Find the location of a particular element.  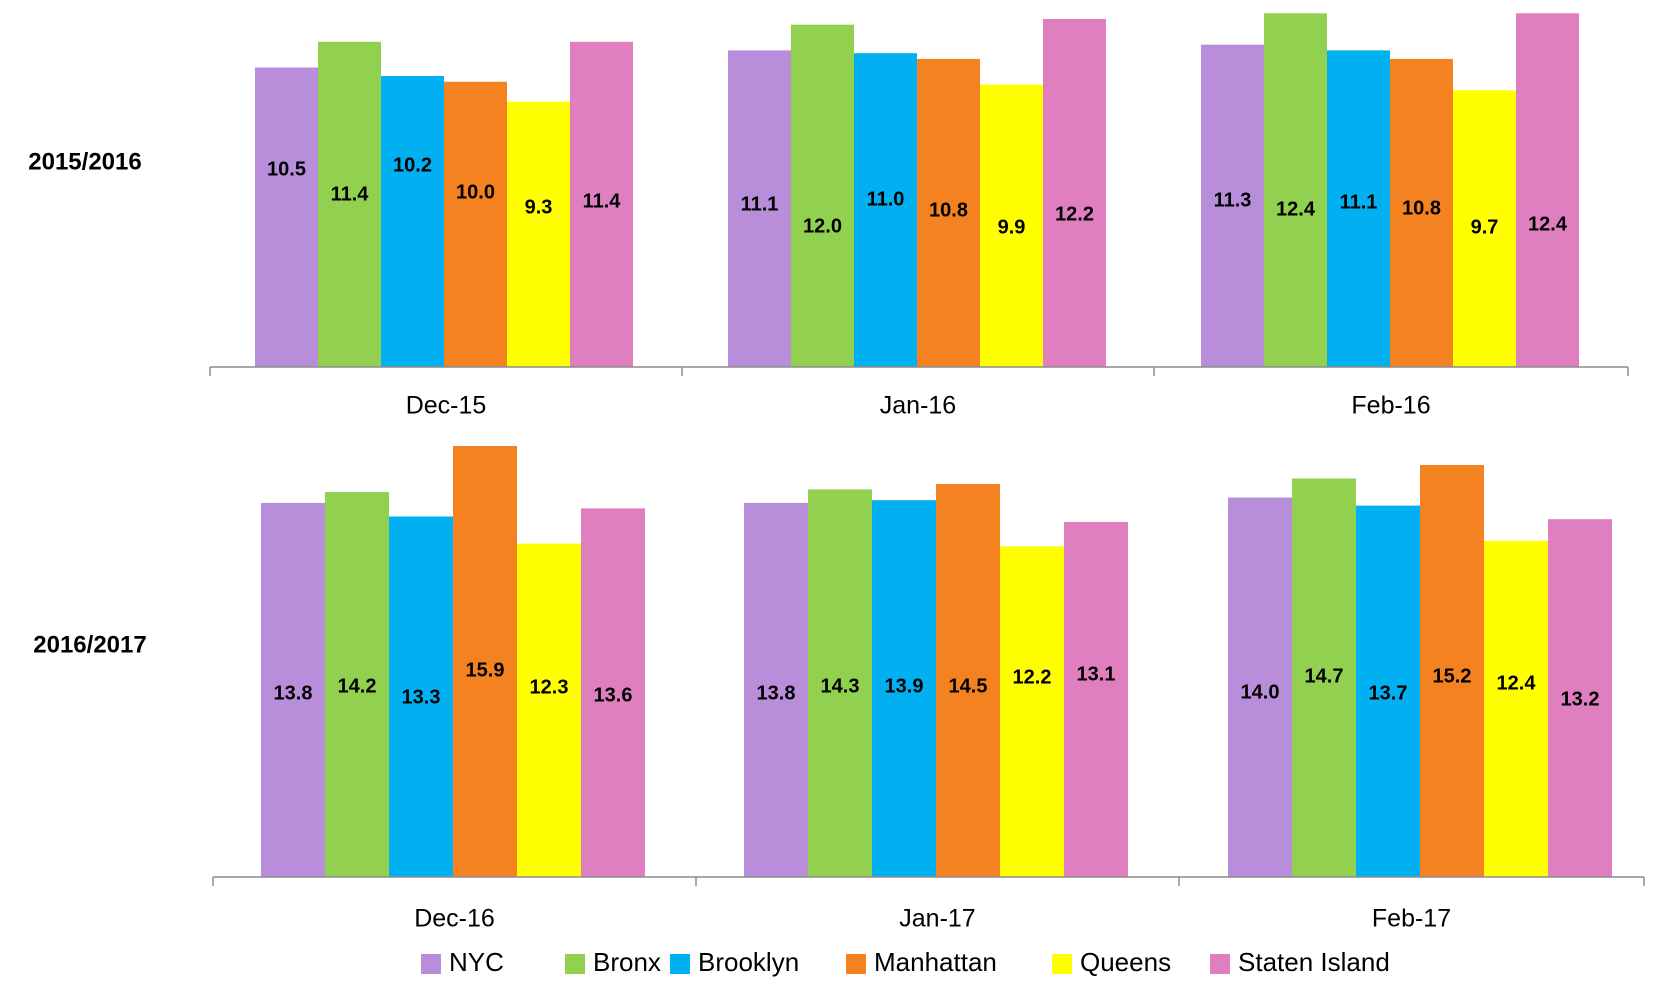

data-label-queens-feb-16: 9.7 is located at coordinates (1485, 227).